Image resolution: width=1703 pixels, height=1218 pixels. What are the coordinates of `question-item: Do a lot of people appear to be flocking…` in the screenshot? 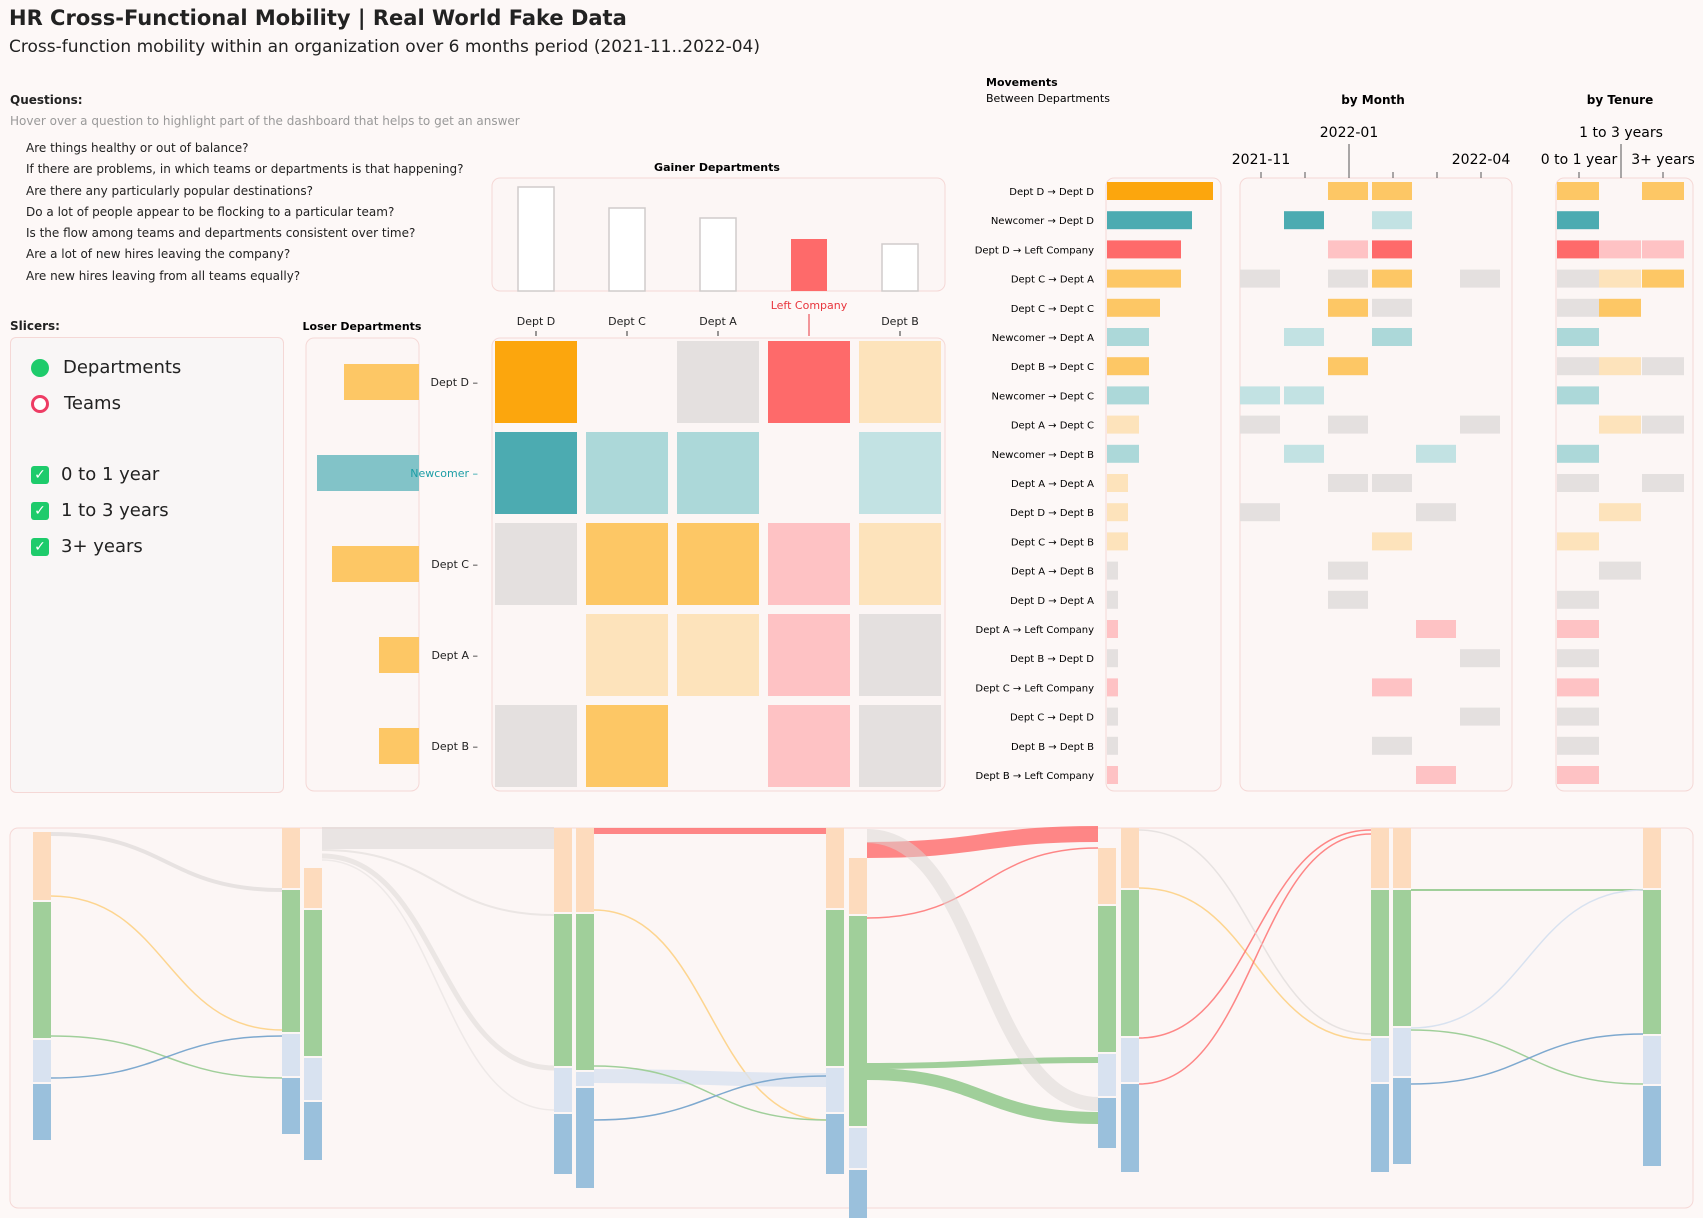 It's located at (210, 211).